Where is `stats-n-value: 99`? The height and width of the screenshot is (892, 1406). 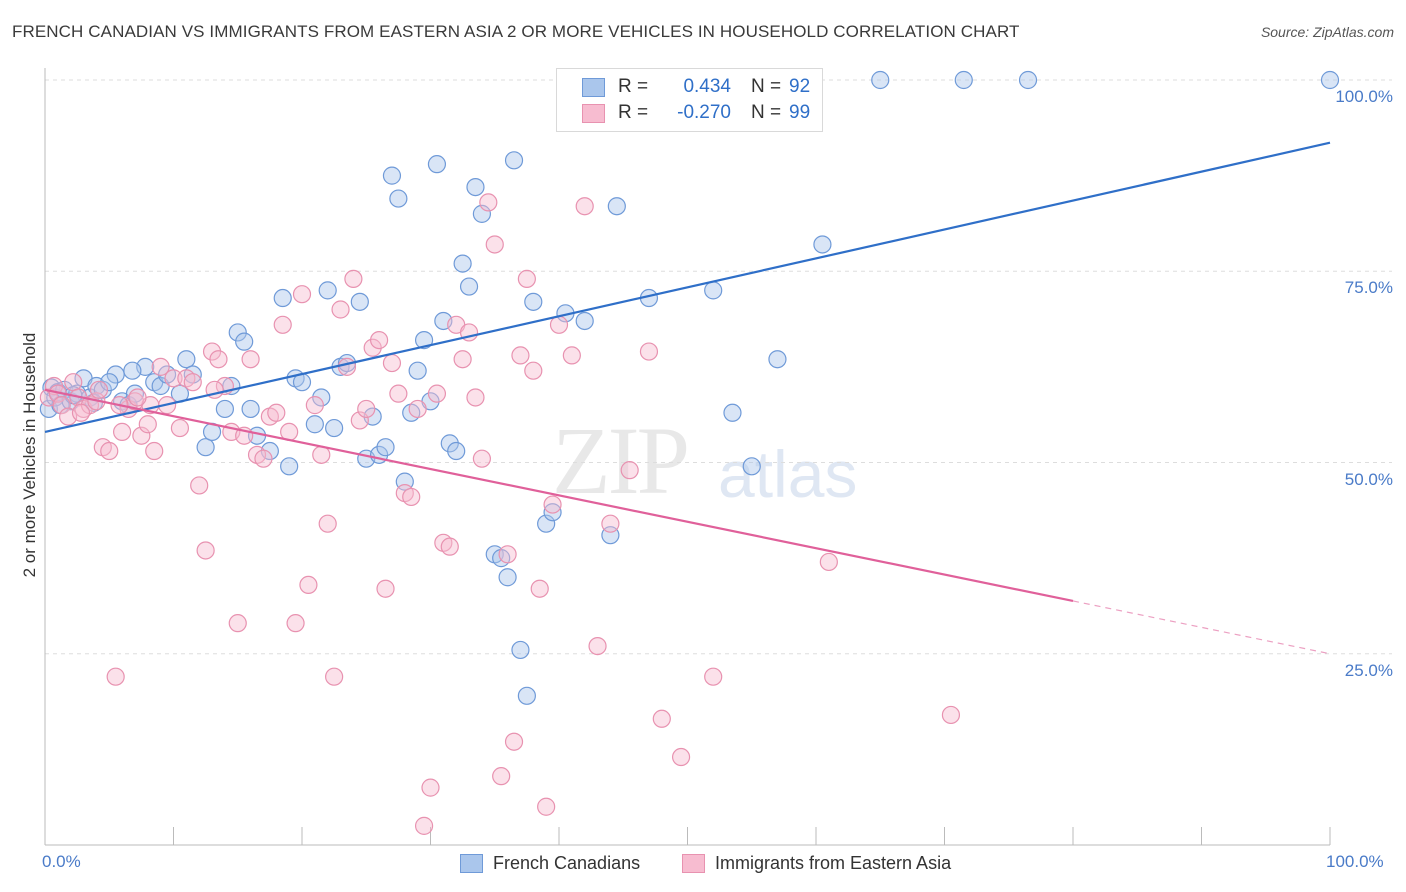 stats-n-value: 99 is located at coordinates (800, 112).